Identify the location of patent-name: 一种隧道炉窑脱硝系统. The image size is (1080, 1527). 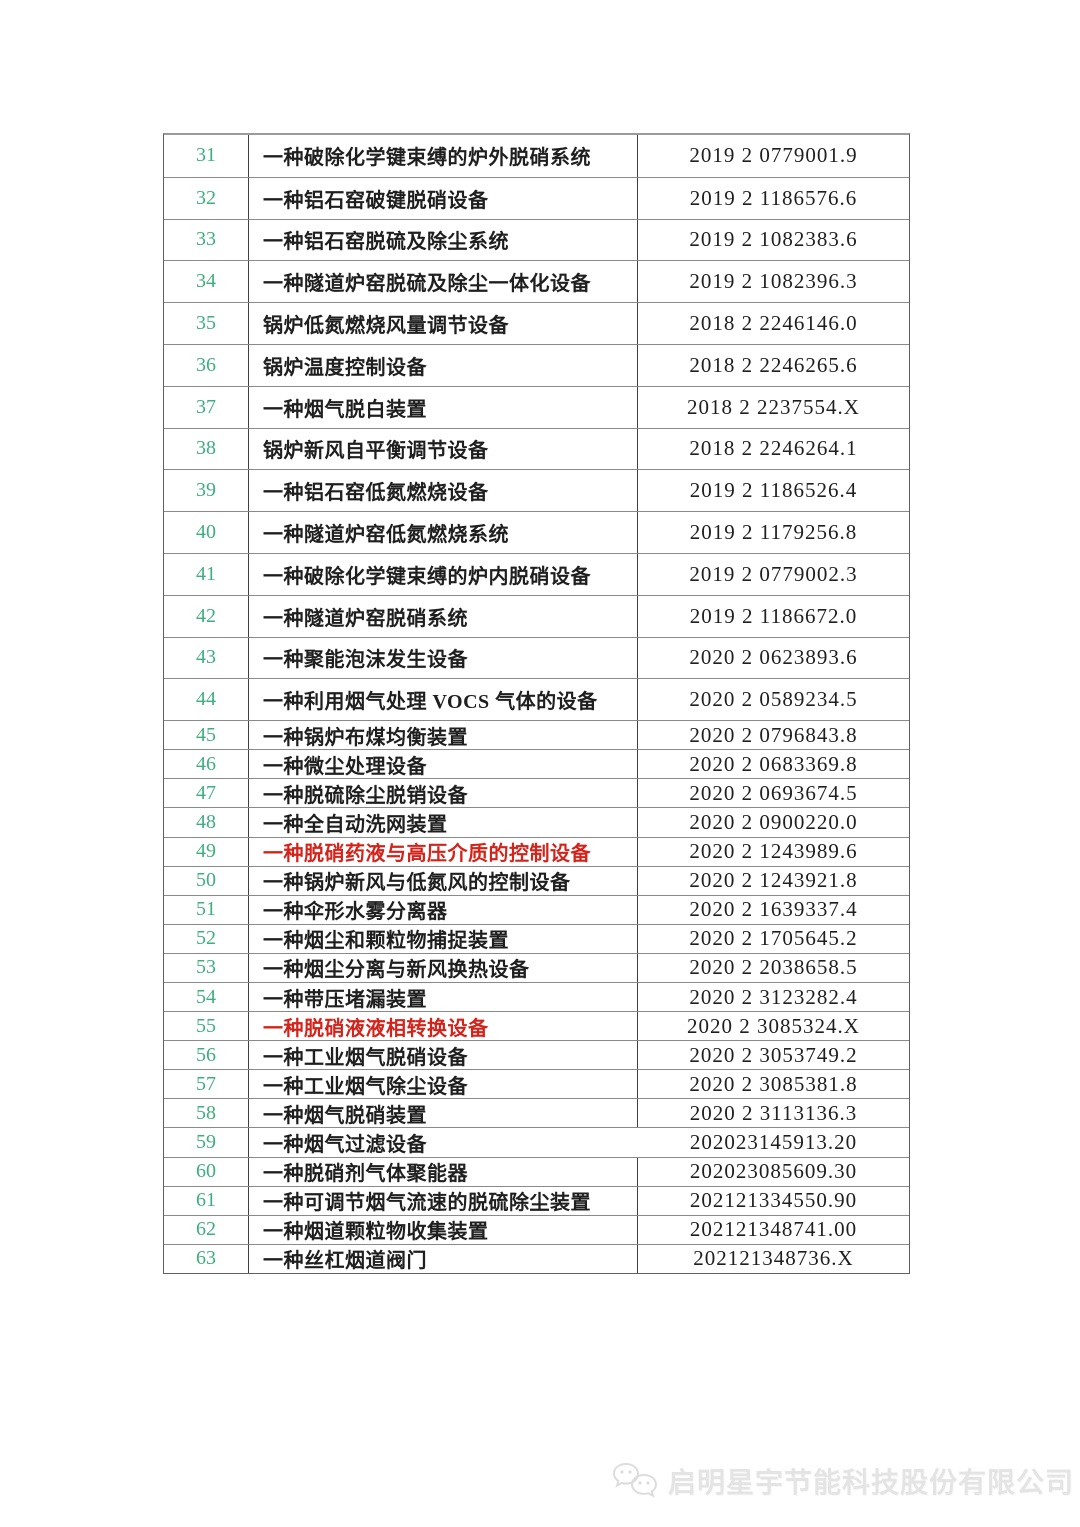
(443, 616).